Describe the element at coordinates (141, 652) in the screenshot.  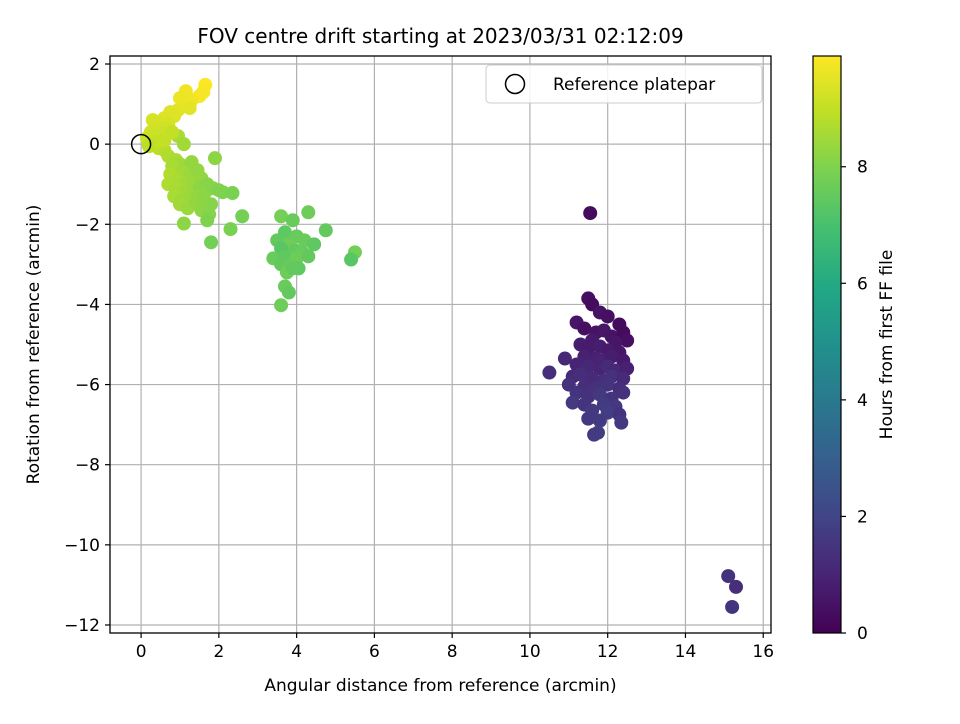
I see `x-tick-label: 0` at that location.